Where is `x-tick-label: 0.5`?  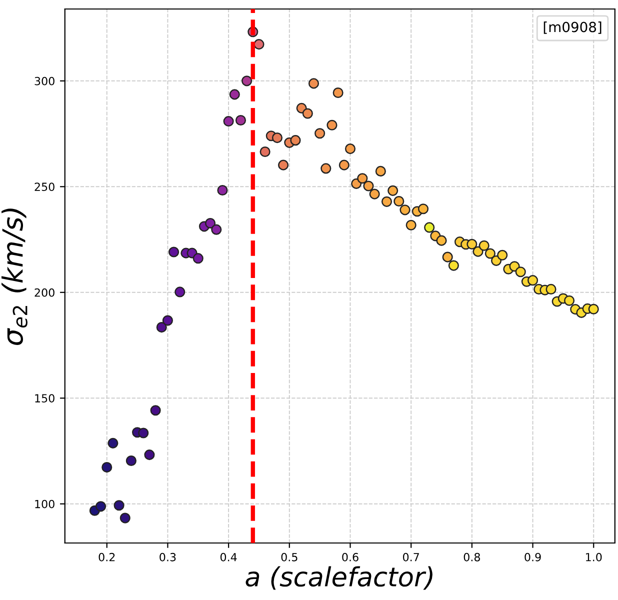
x-tick-label: 0.5 is located at coordinates (289, 557).